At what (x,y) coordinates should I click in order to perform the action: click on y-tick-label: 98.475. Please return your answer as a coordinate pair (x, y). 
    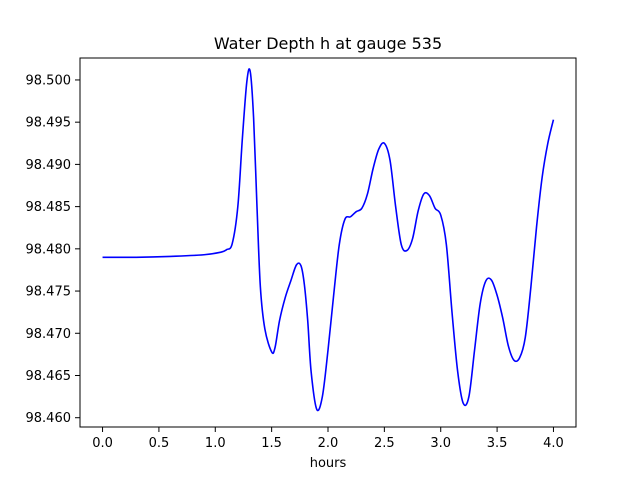
    Looking at the image, I should click on (49, 292).